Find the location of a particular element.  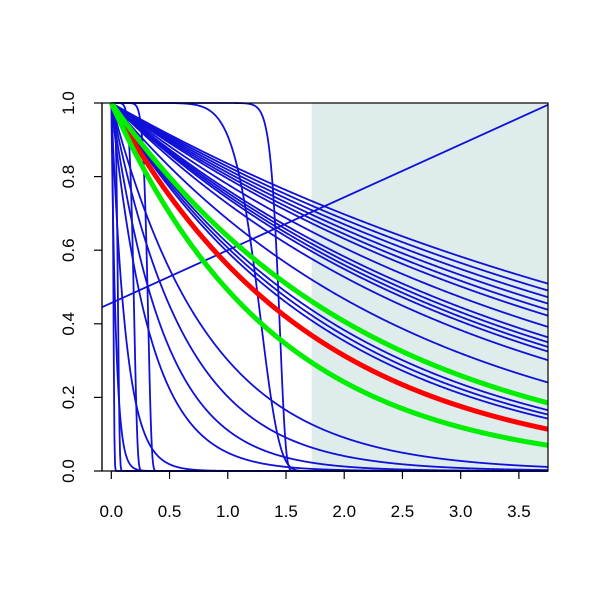

x-tick-label: 0.0 is located at coordinates (111, 511).